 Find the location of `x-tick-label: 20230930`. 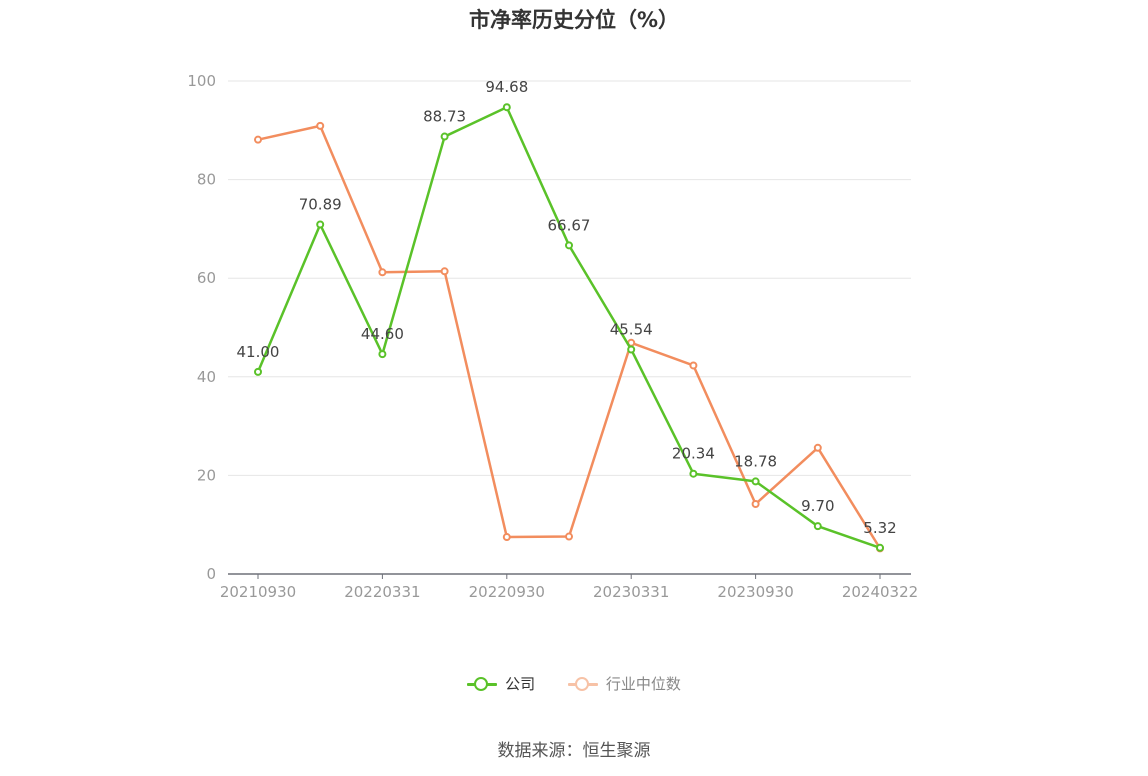

x-tick-label: 20230930 is located at coordinates (755, 592).